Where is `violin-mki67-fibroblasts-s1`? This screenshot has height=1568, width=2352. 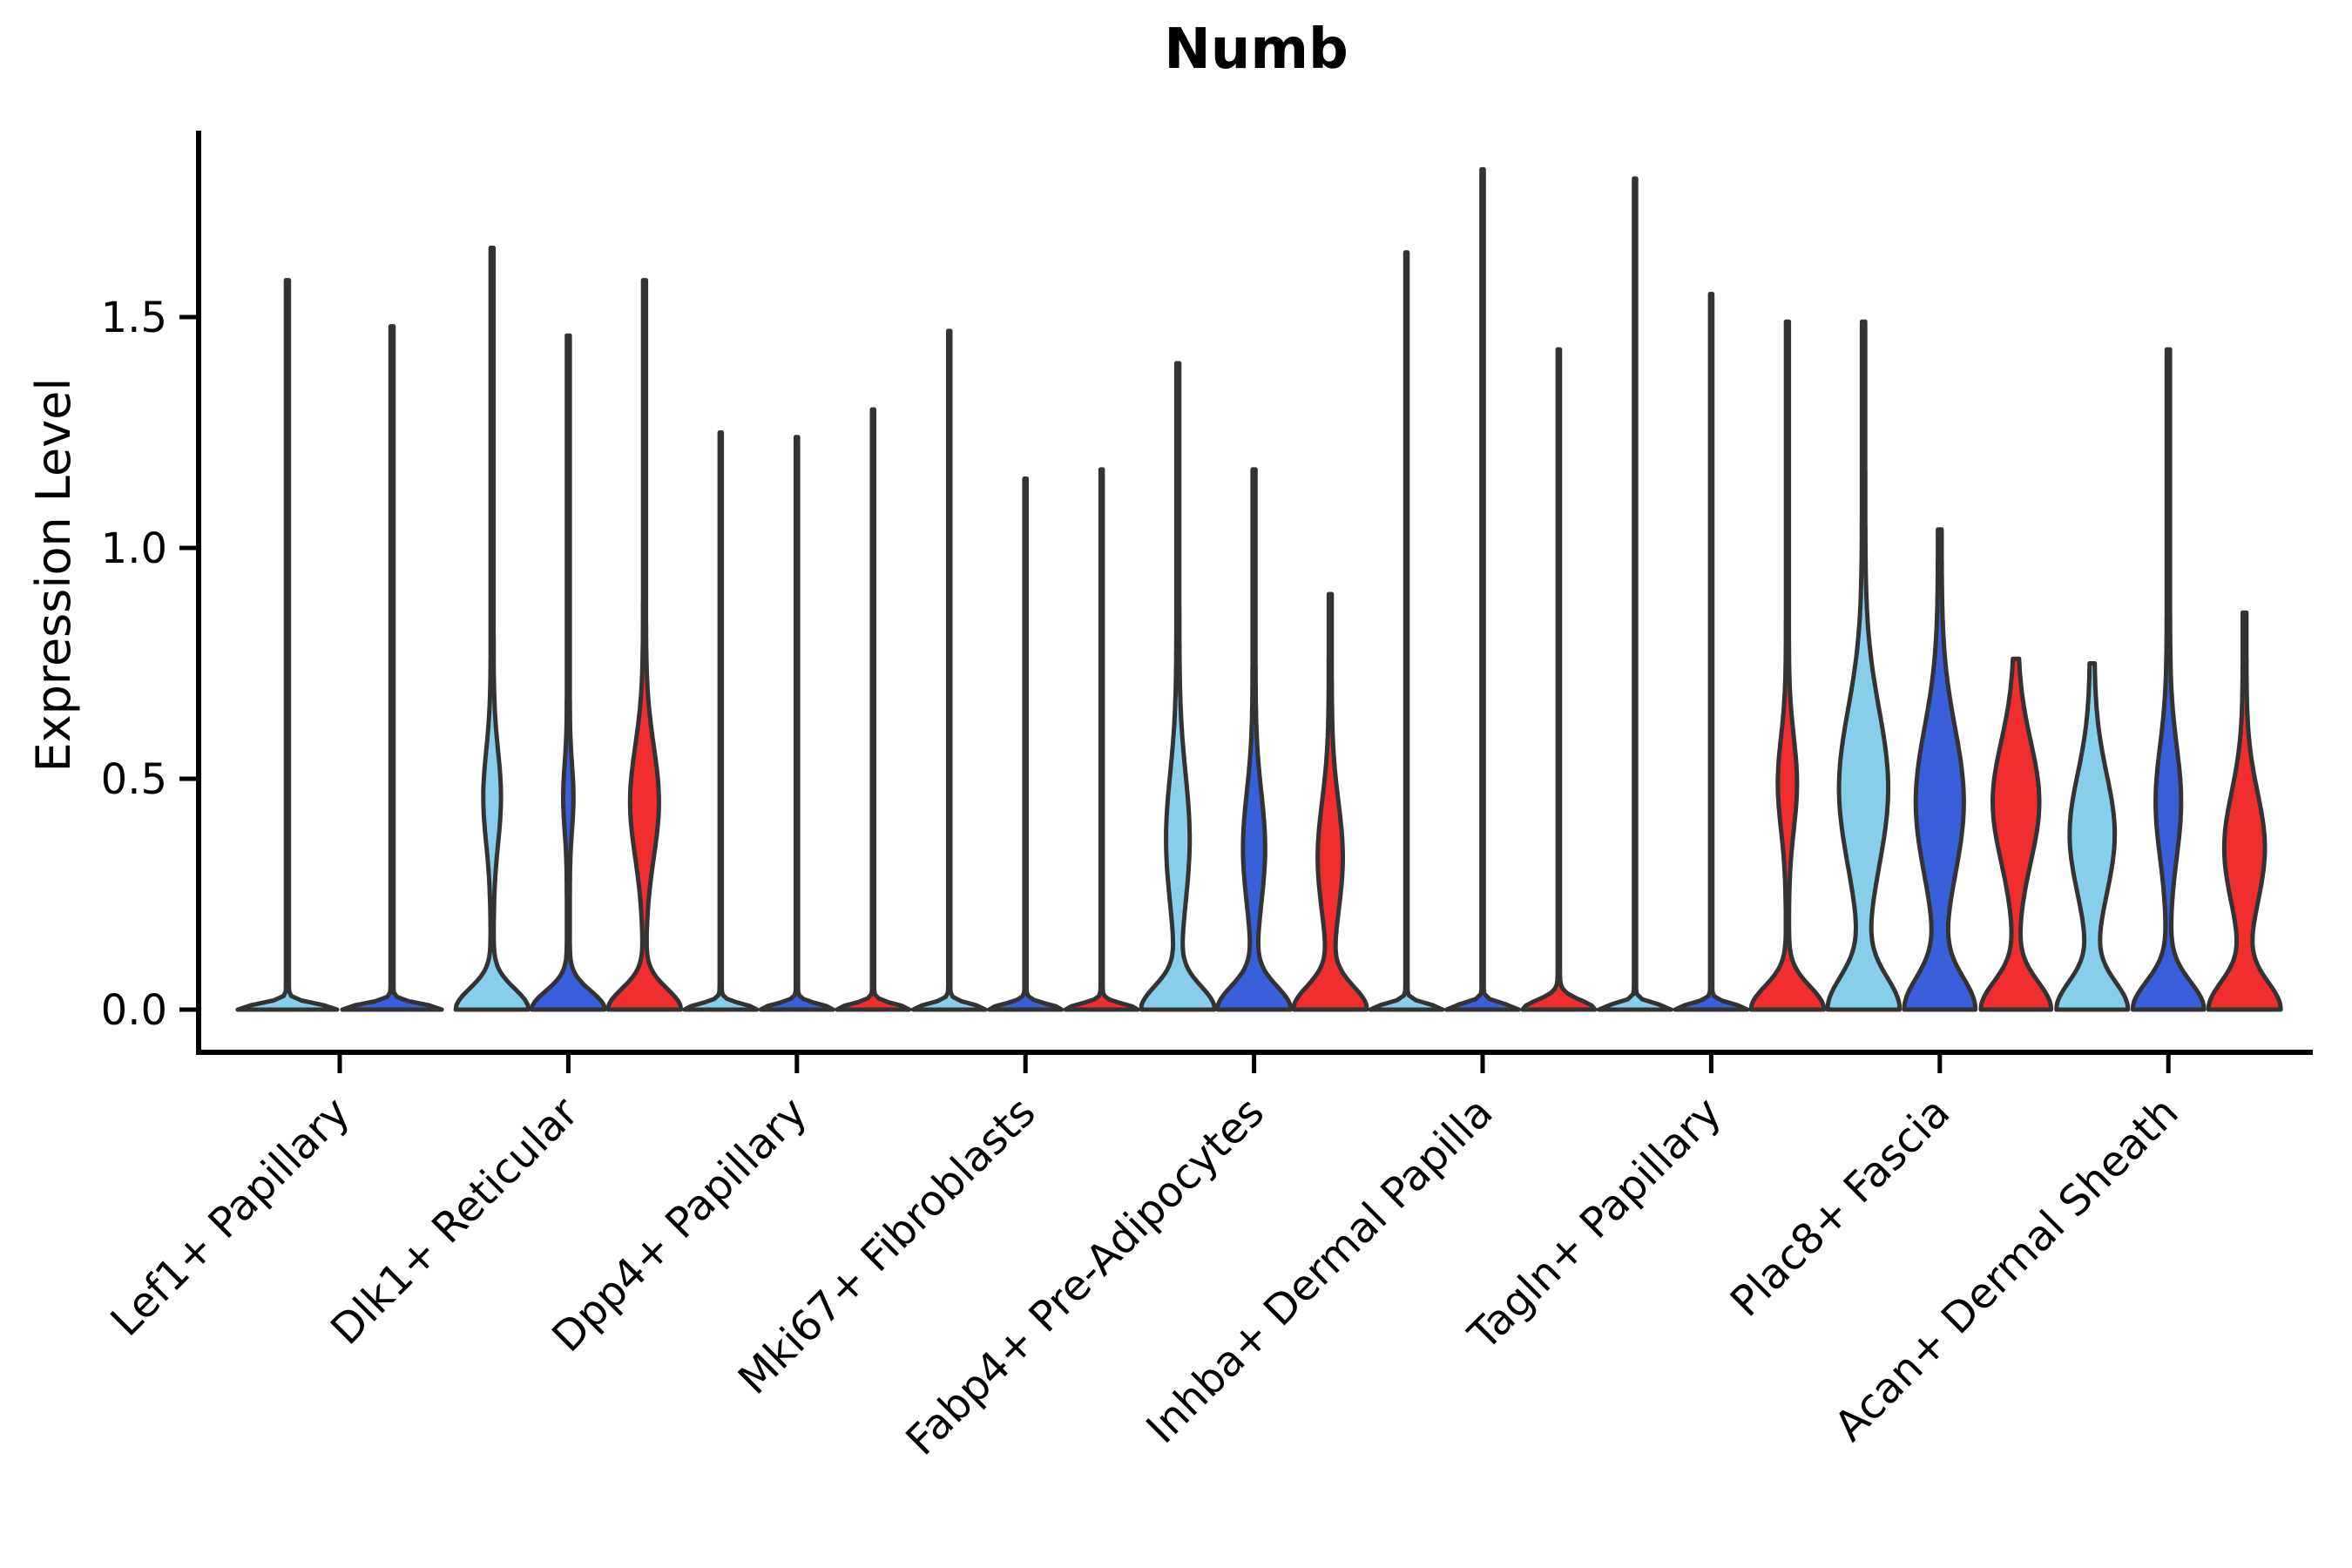
violin-mki67-fibroblasts-s1 is located at coordinates (1025, 744).